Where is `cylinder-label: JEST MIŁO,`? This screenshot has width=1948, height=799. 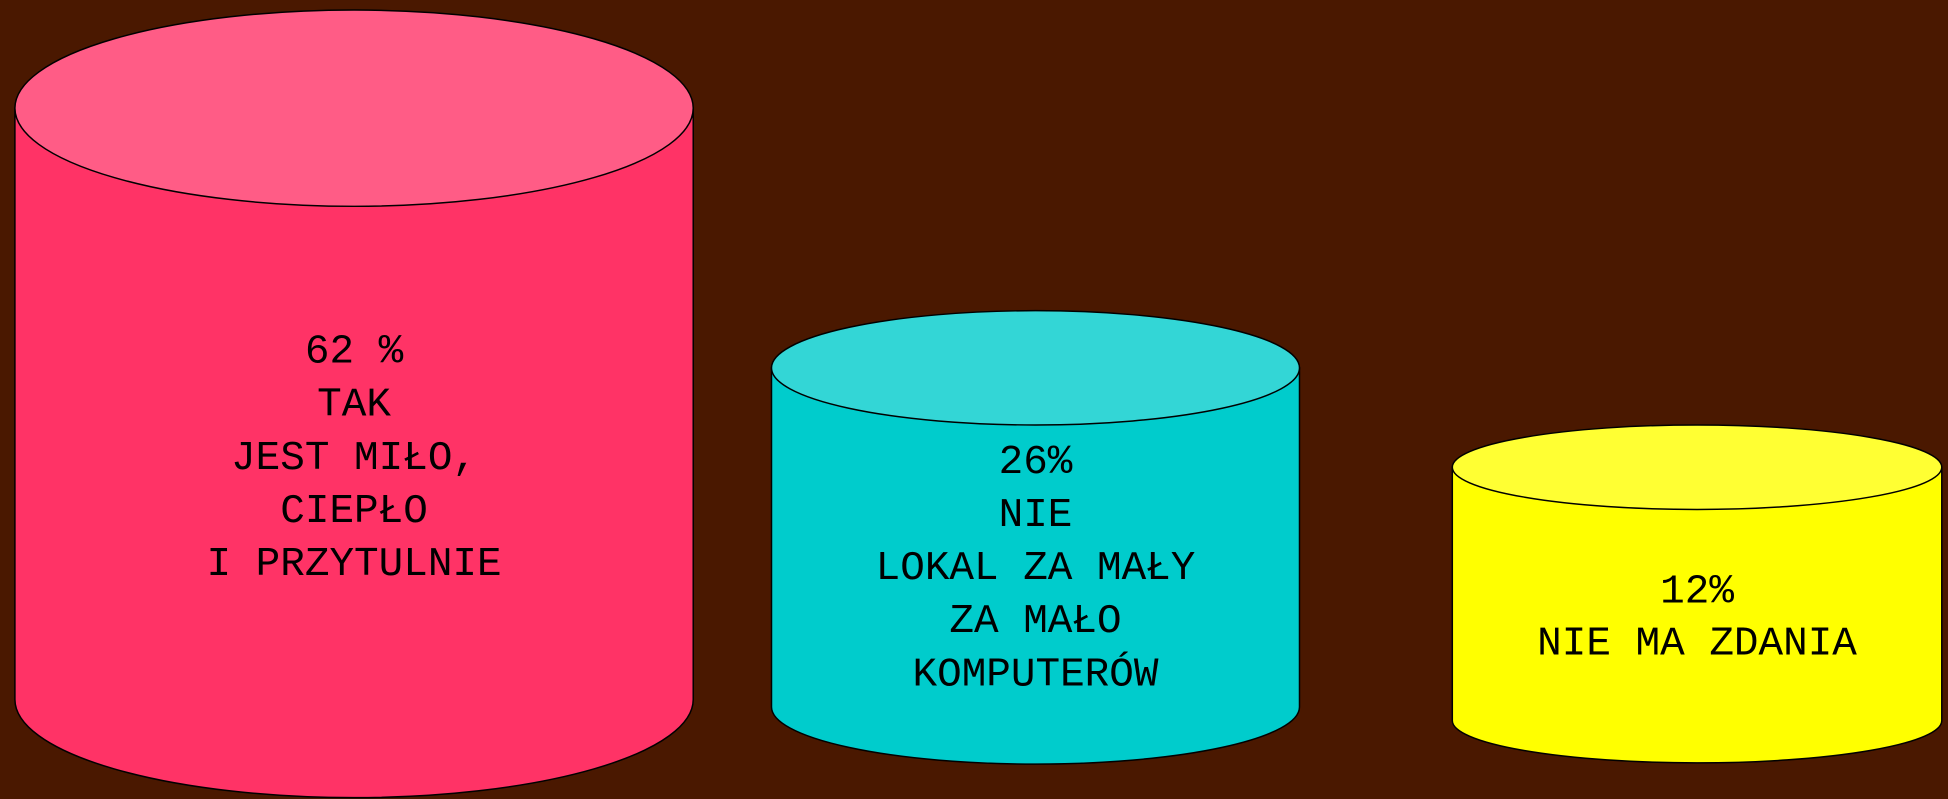 cylinder-label: JEST MIŁO, is located at coordinates (354, 459).